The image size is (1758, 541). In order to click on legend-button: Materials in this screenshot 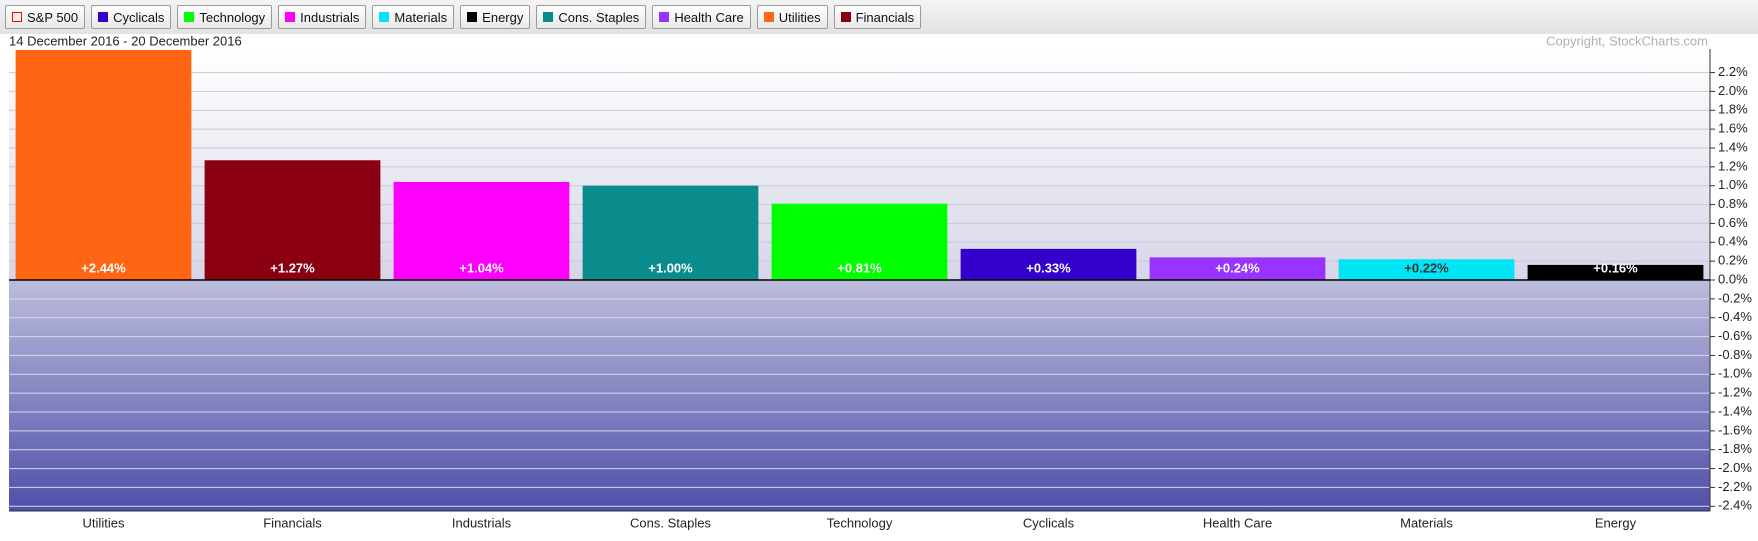, I will do `click(413, 17)`.